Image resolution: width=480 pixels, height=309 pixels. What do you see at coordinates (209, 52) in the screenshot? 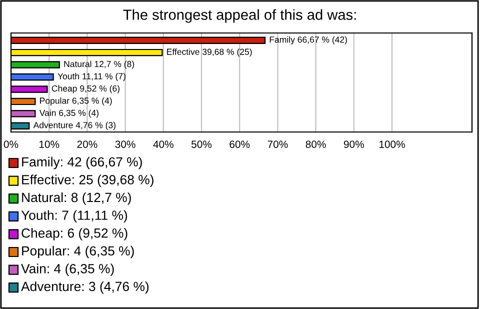
I see `data-label: Effective 39,68 % (25)` at bounding box center [209, 52].